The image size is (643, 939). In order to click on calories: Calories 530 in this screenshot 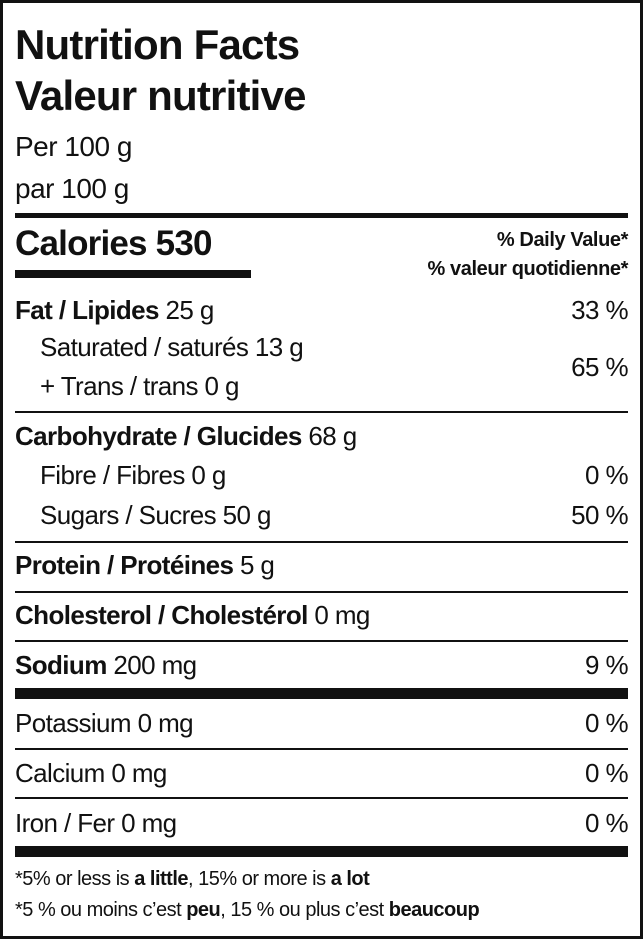, I will do `click(113, 243)`.